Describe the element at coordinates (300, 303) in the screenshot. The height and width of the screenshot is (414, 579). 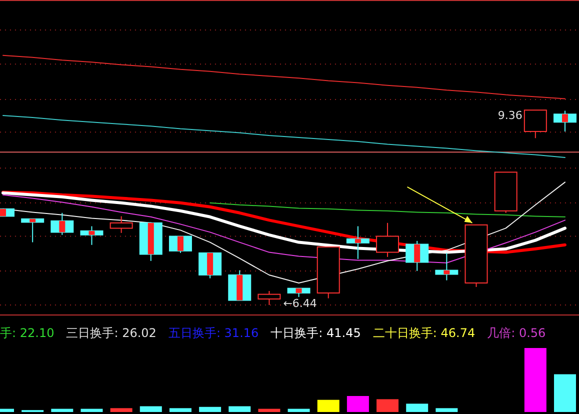
I see `annotation: ←6.44` at that location.